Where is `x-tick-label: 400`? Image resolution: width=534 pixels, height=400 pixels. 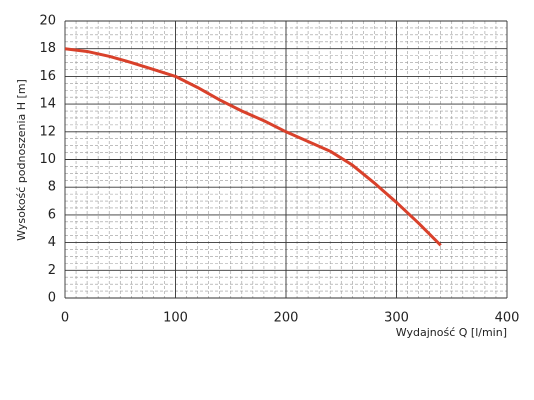
x-tick-label: 400 is located at coordinates (507, 318).